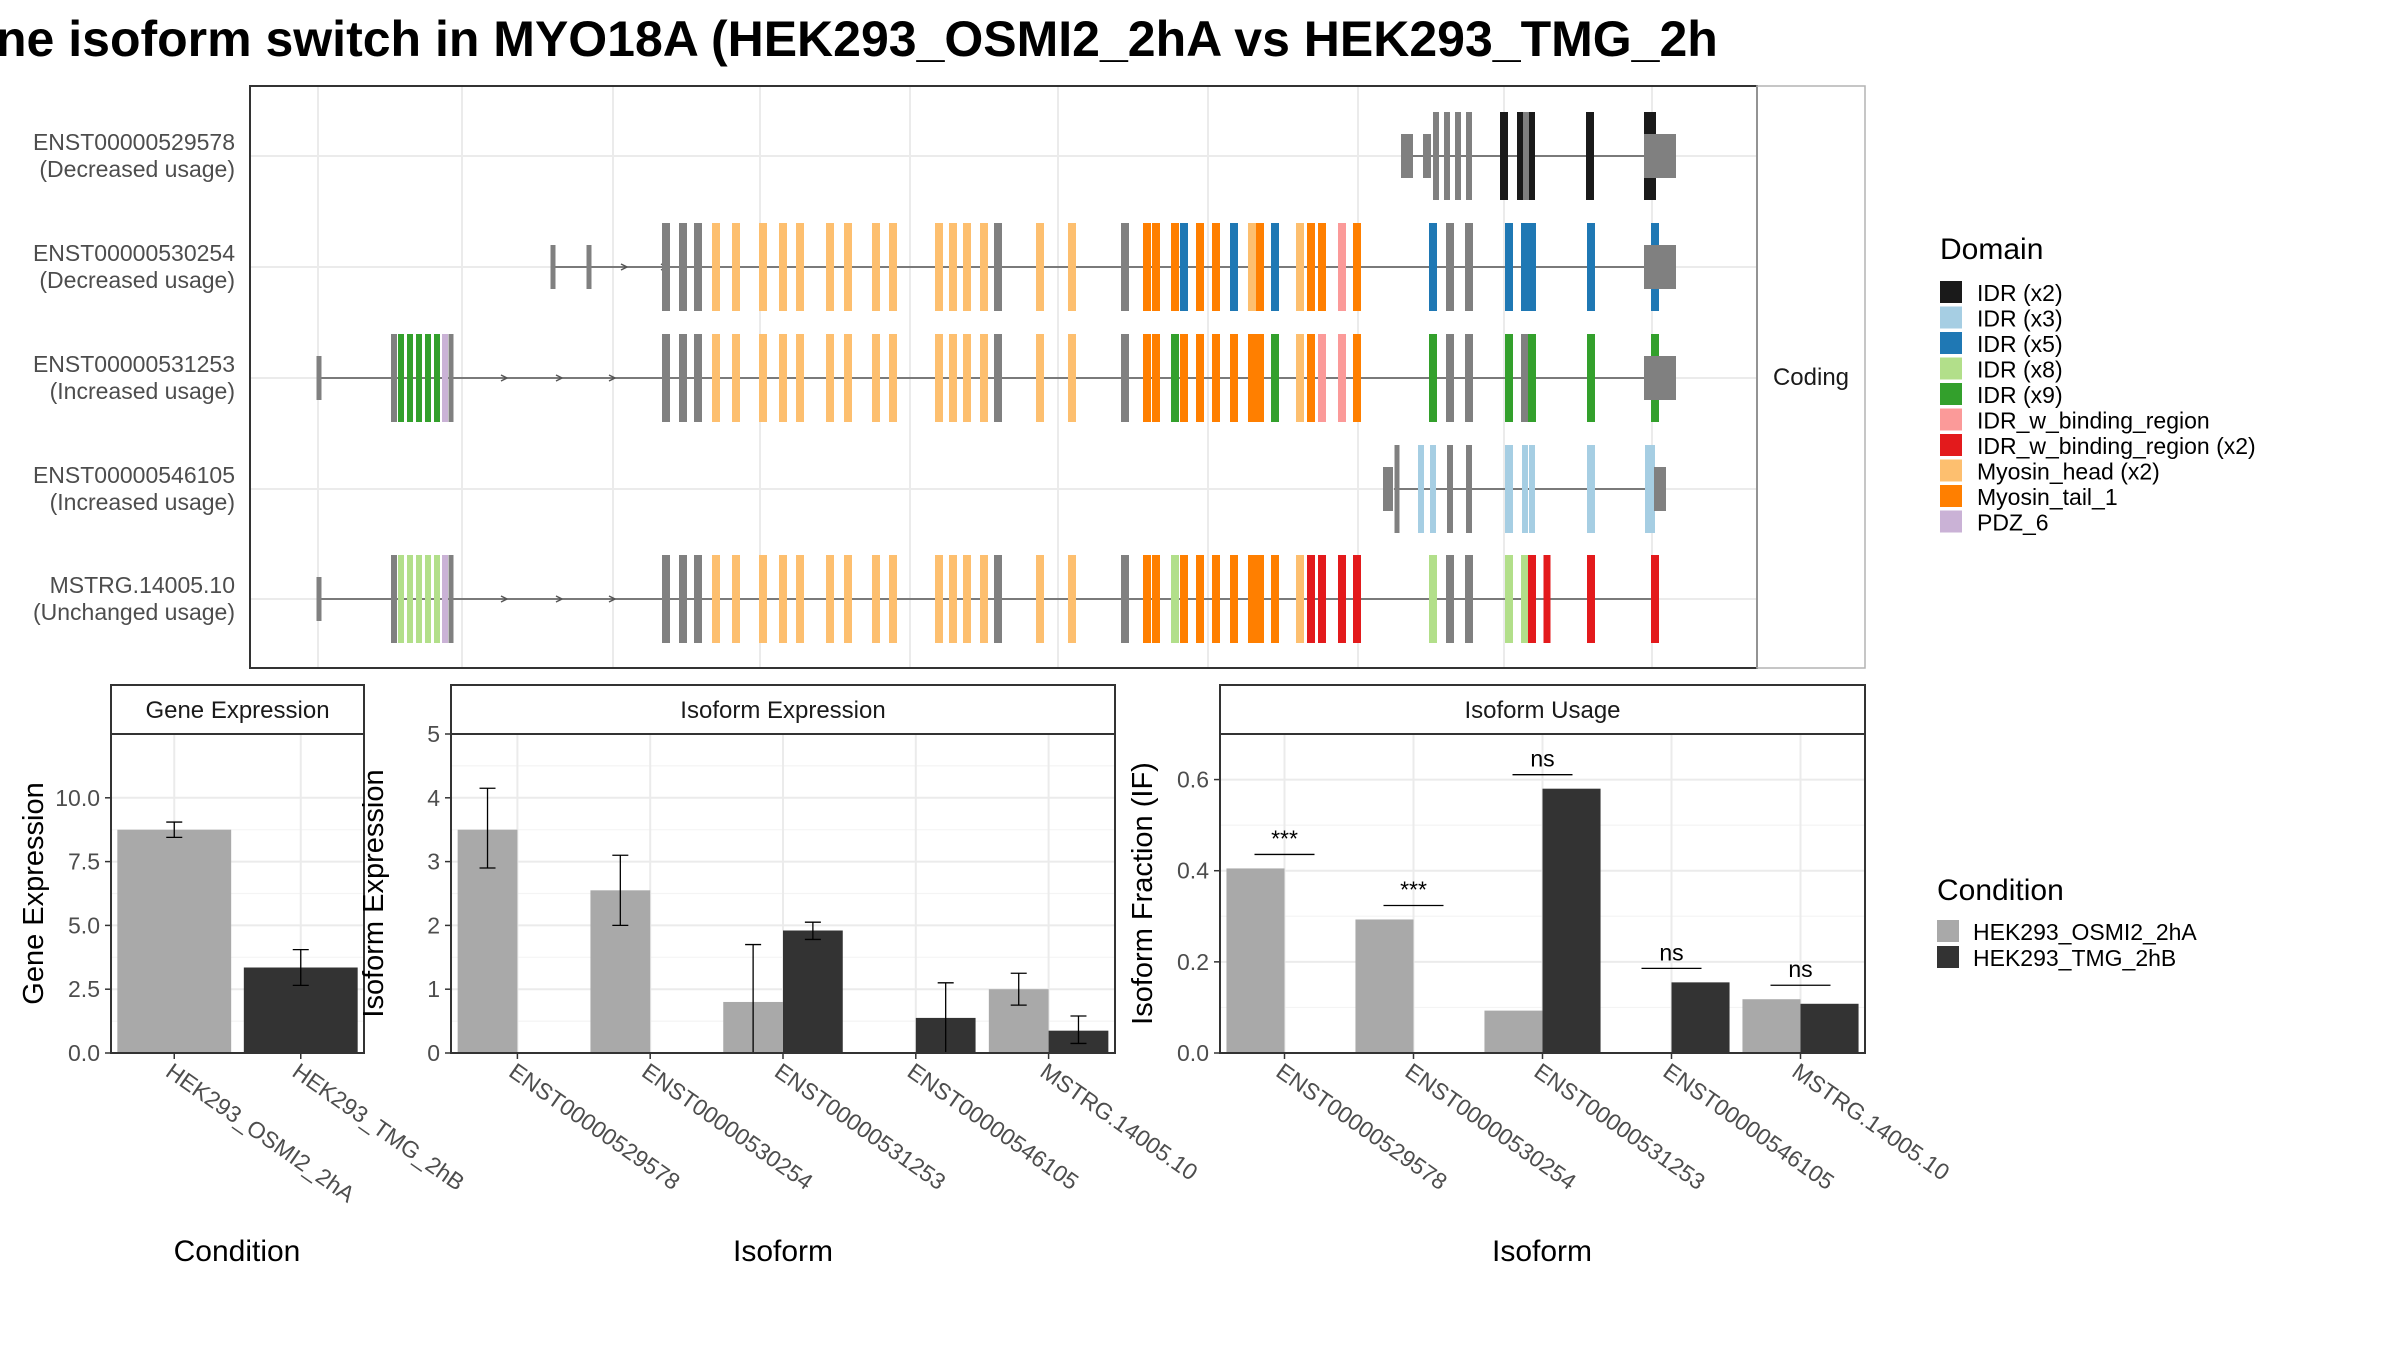 This screenshot has height=1350, width=2400. I want to click on domain-legend-title: Domain, so click(1991, 249).